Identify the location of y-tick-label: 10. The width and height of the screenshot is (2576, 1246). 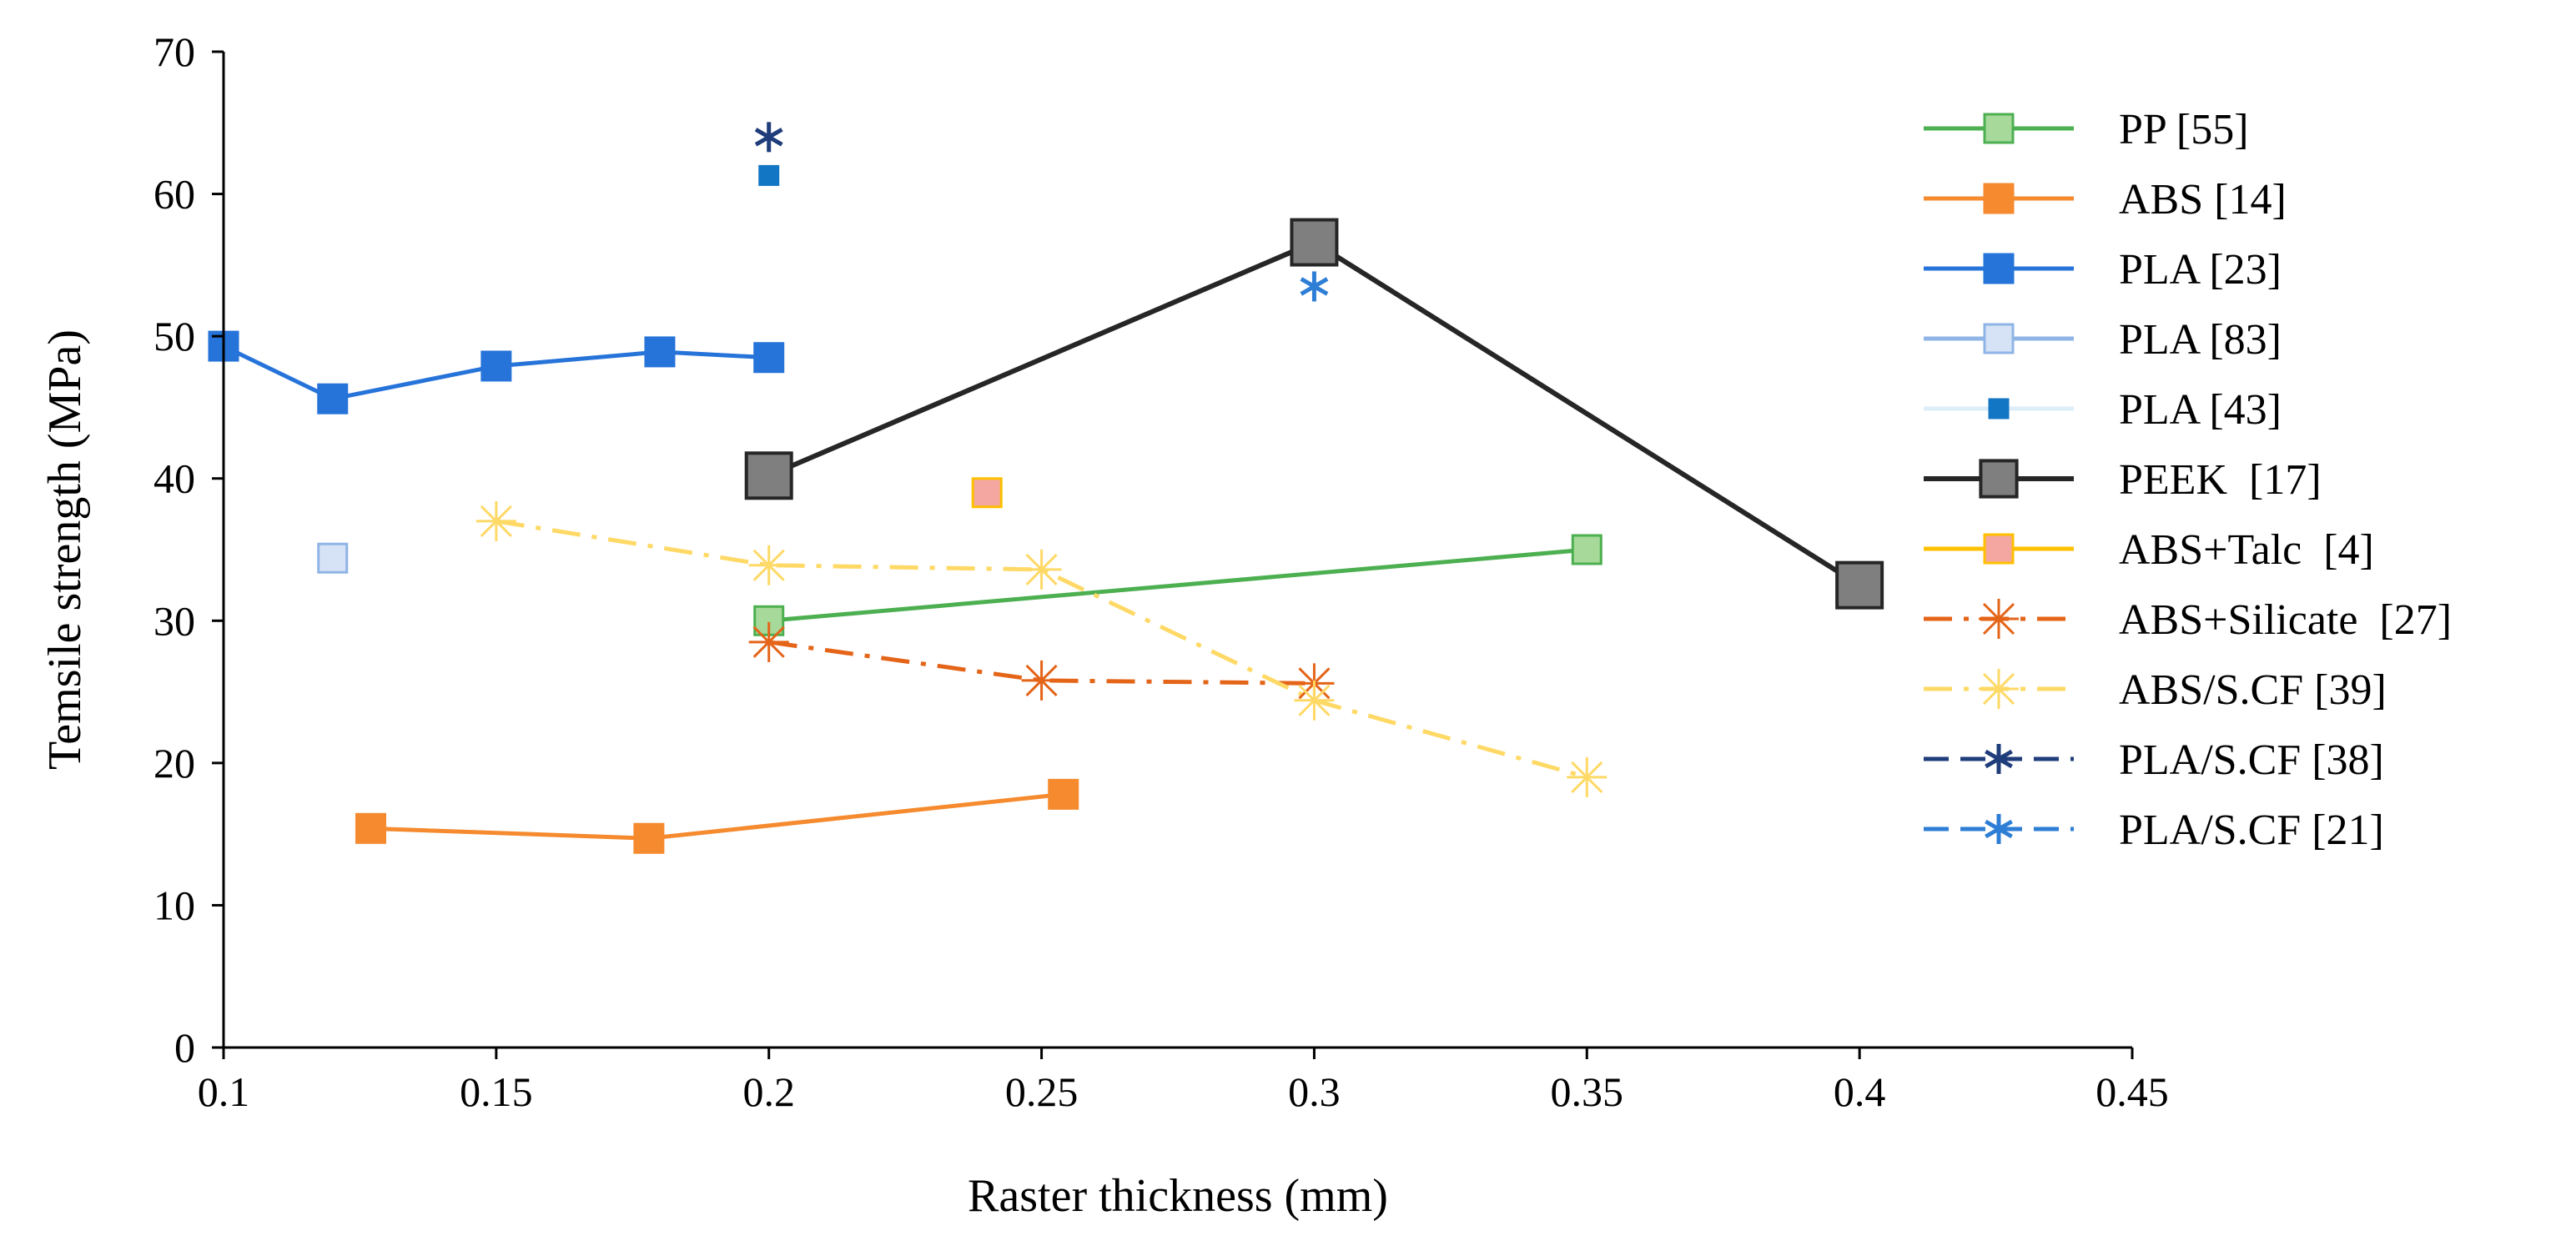
(174, 905).